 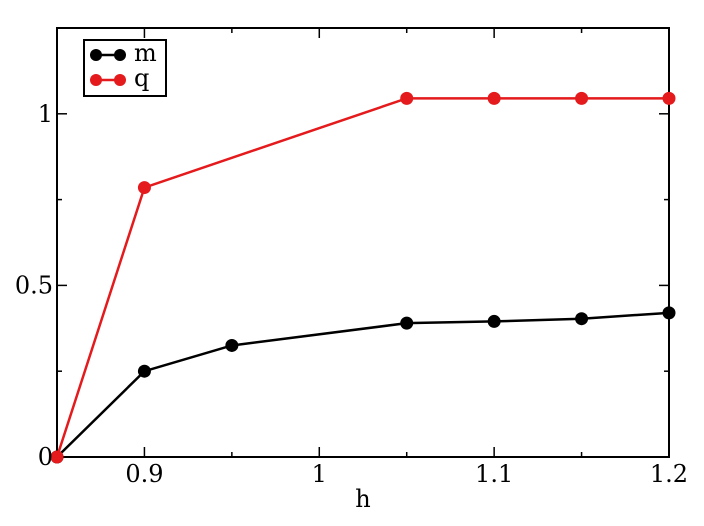 What do you see at coordinates (45, 457) in the screenshot?
I see `y-tick-label: 0` at bounding box center [45, 457].